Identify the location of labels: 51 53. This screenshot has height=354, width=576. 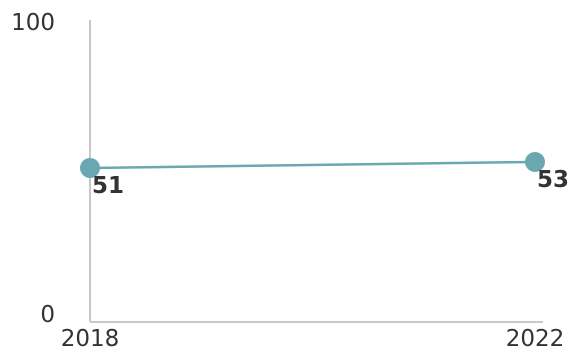
(330, 183).